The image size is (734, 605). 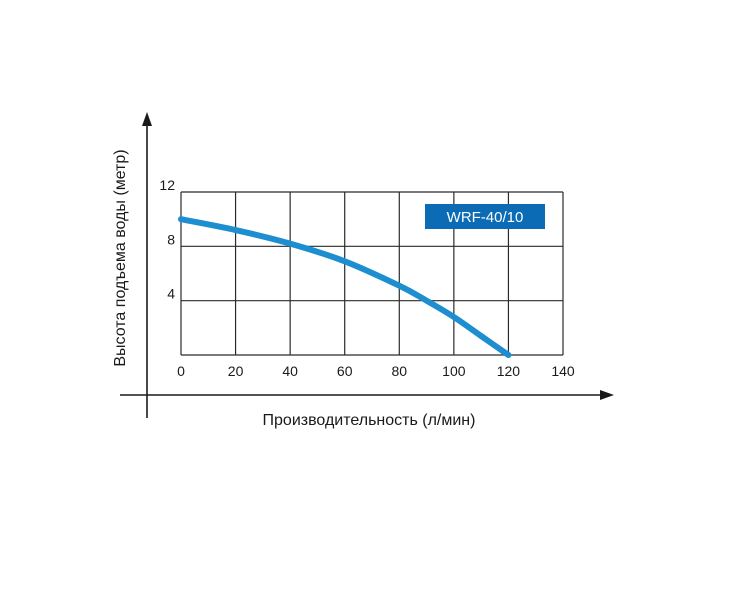 What do you see at coordinates (607, 395) in the screenshot?
I see `x-axis-arrow` at bounding box center [607, 395].